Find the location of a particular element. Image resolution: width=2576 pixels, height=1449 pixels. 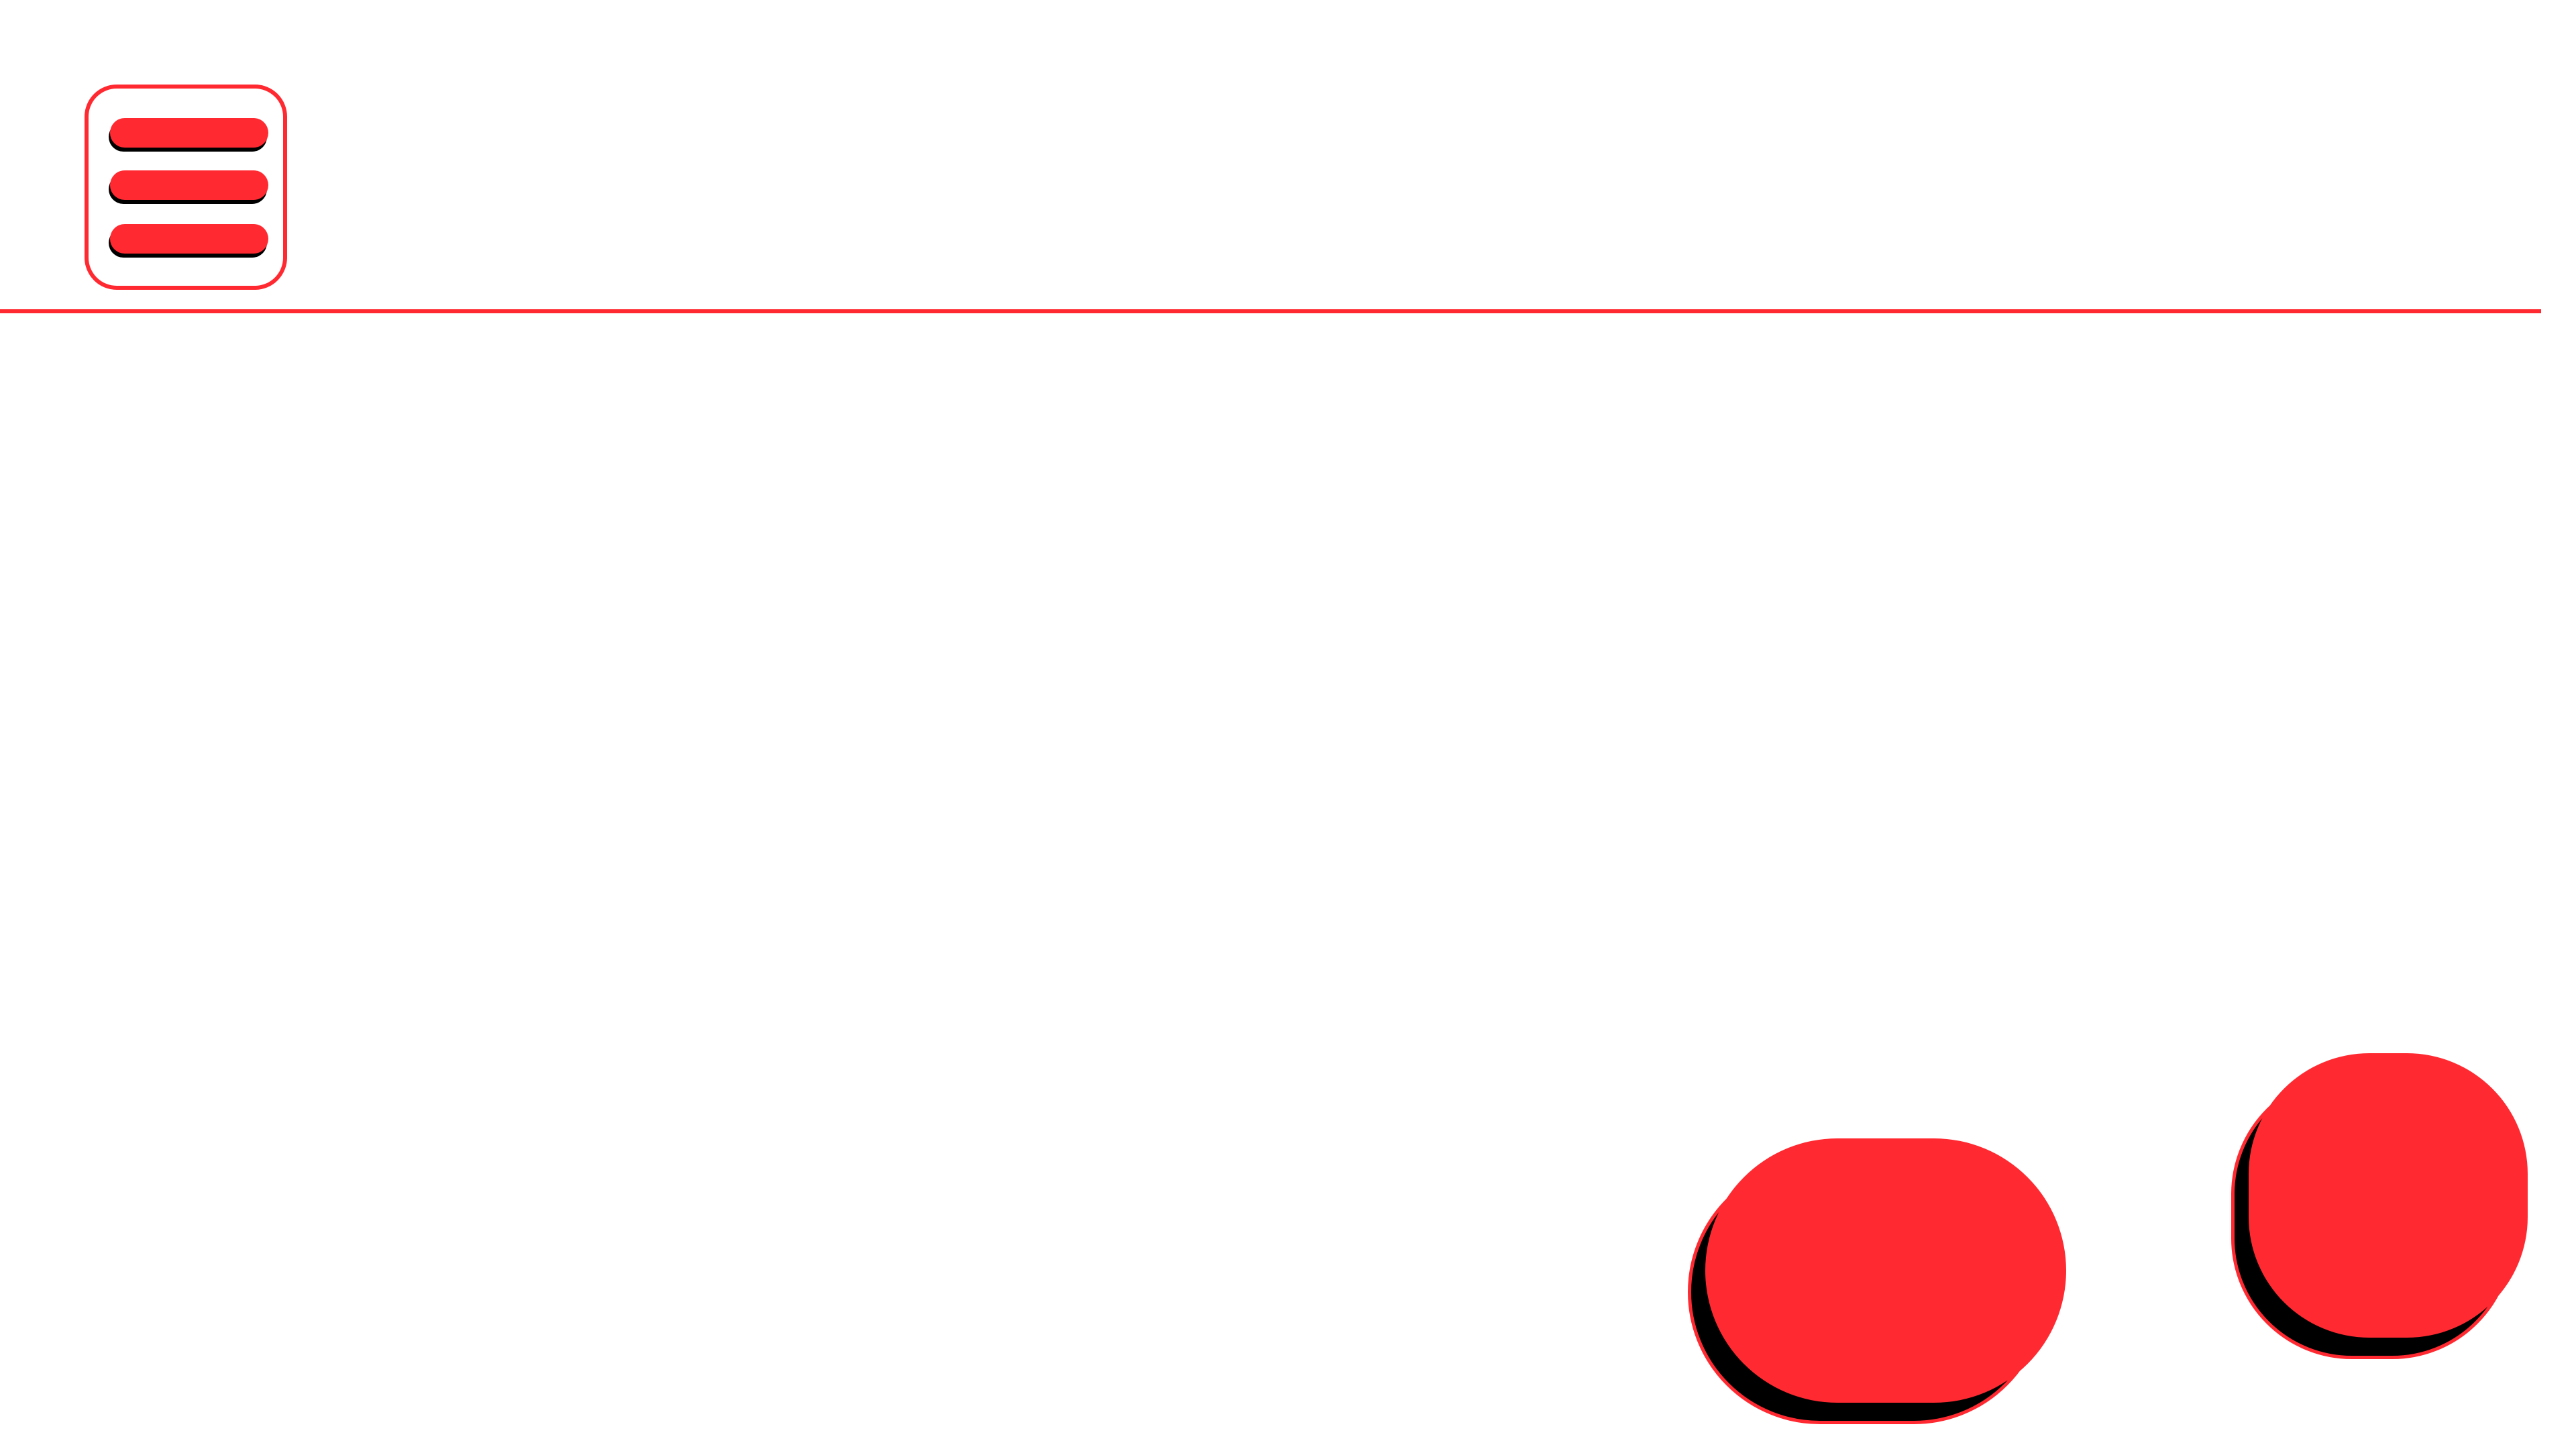

square-red-button is located at coordinates (2379, 1206).